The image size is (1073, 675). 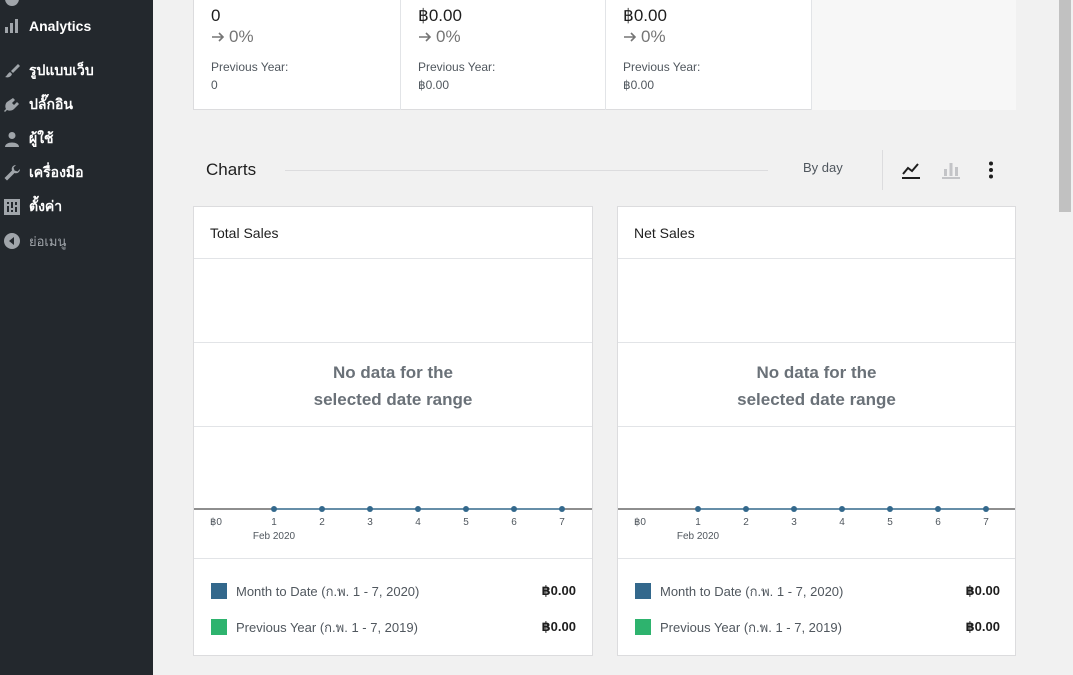 I want to click on no-data-line: selected date range, so click(x=816, y=399).